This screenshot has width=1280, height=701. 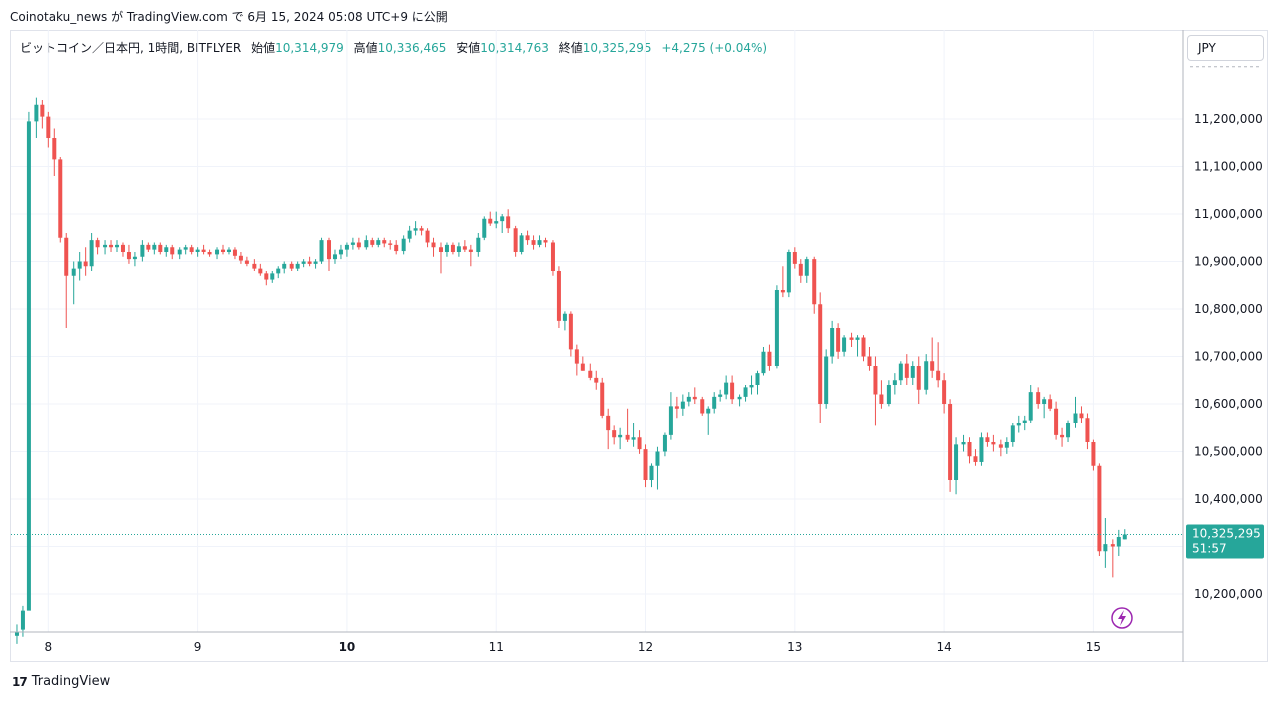 What do you see at coordinates (131, 48) in the screenshot?
I see `symbol-title: ビットコイン／日本円, 1時間, BITFLYER` at bounding box center [131, 48].